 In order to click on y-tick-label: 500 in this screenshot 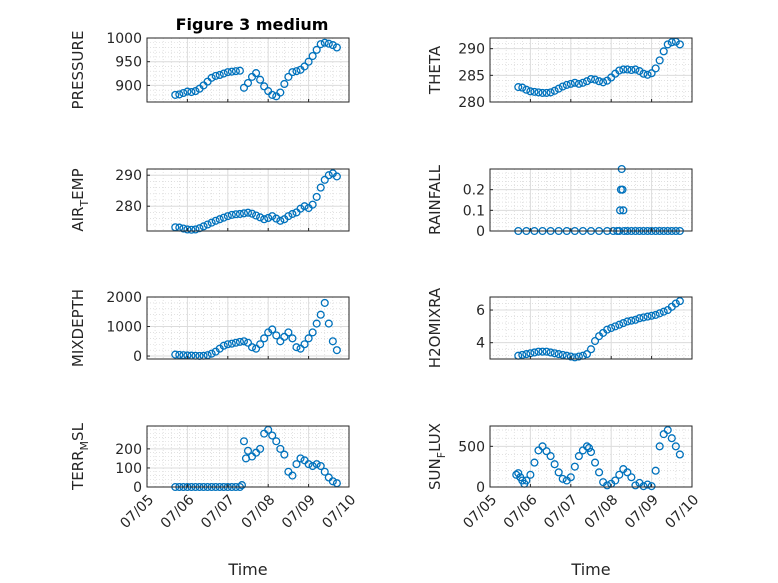, I will do `click(471, 447)`.